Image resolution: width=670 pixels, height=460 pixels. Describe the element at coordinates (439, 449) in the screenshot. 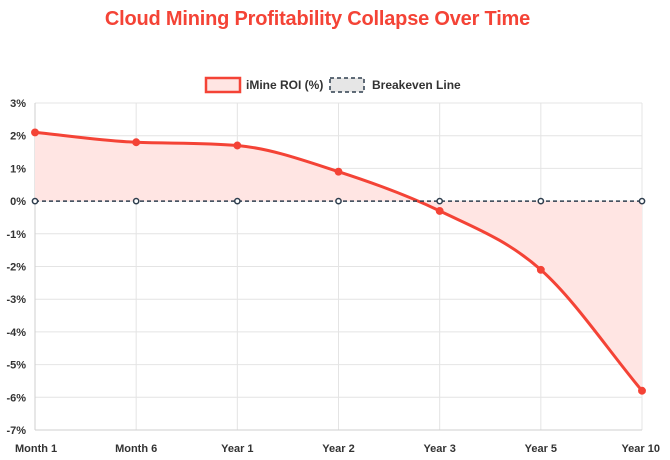

I see `x-tick-label: Year 3` at that location.